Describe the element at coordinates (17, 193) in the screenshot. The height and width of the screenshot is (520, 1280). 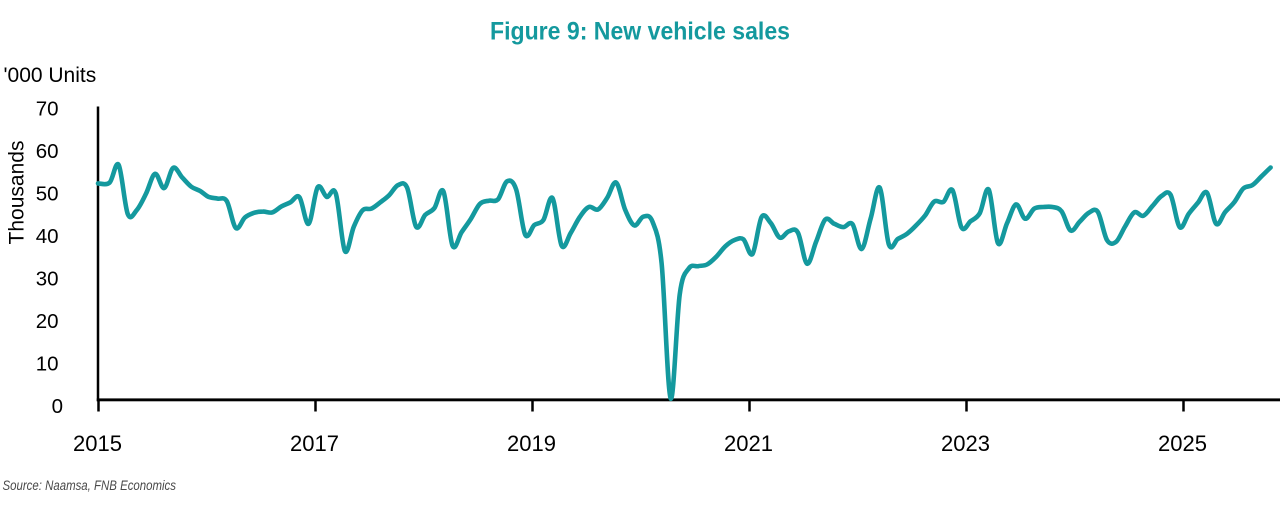
I see `svg-text: Thousands` at that location.